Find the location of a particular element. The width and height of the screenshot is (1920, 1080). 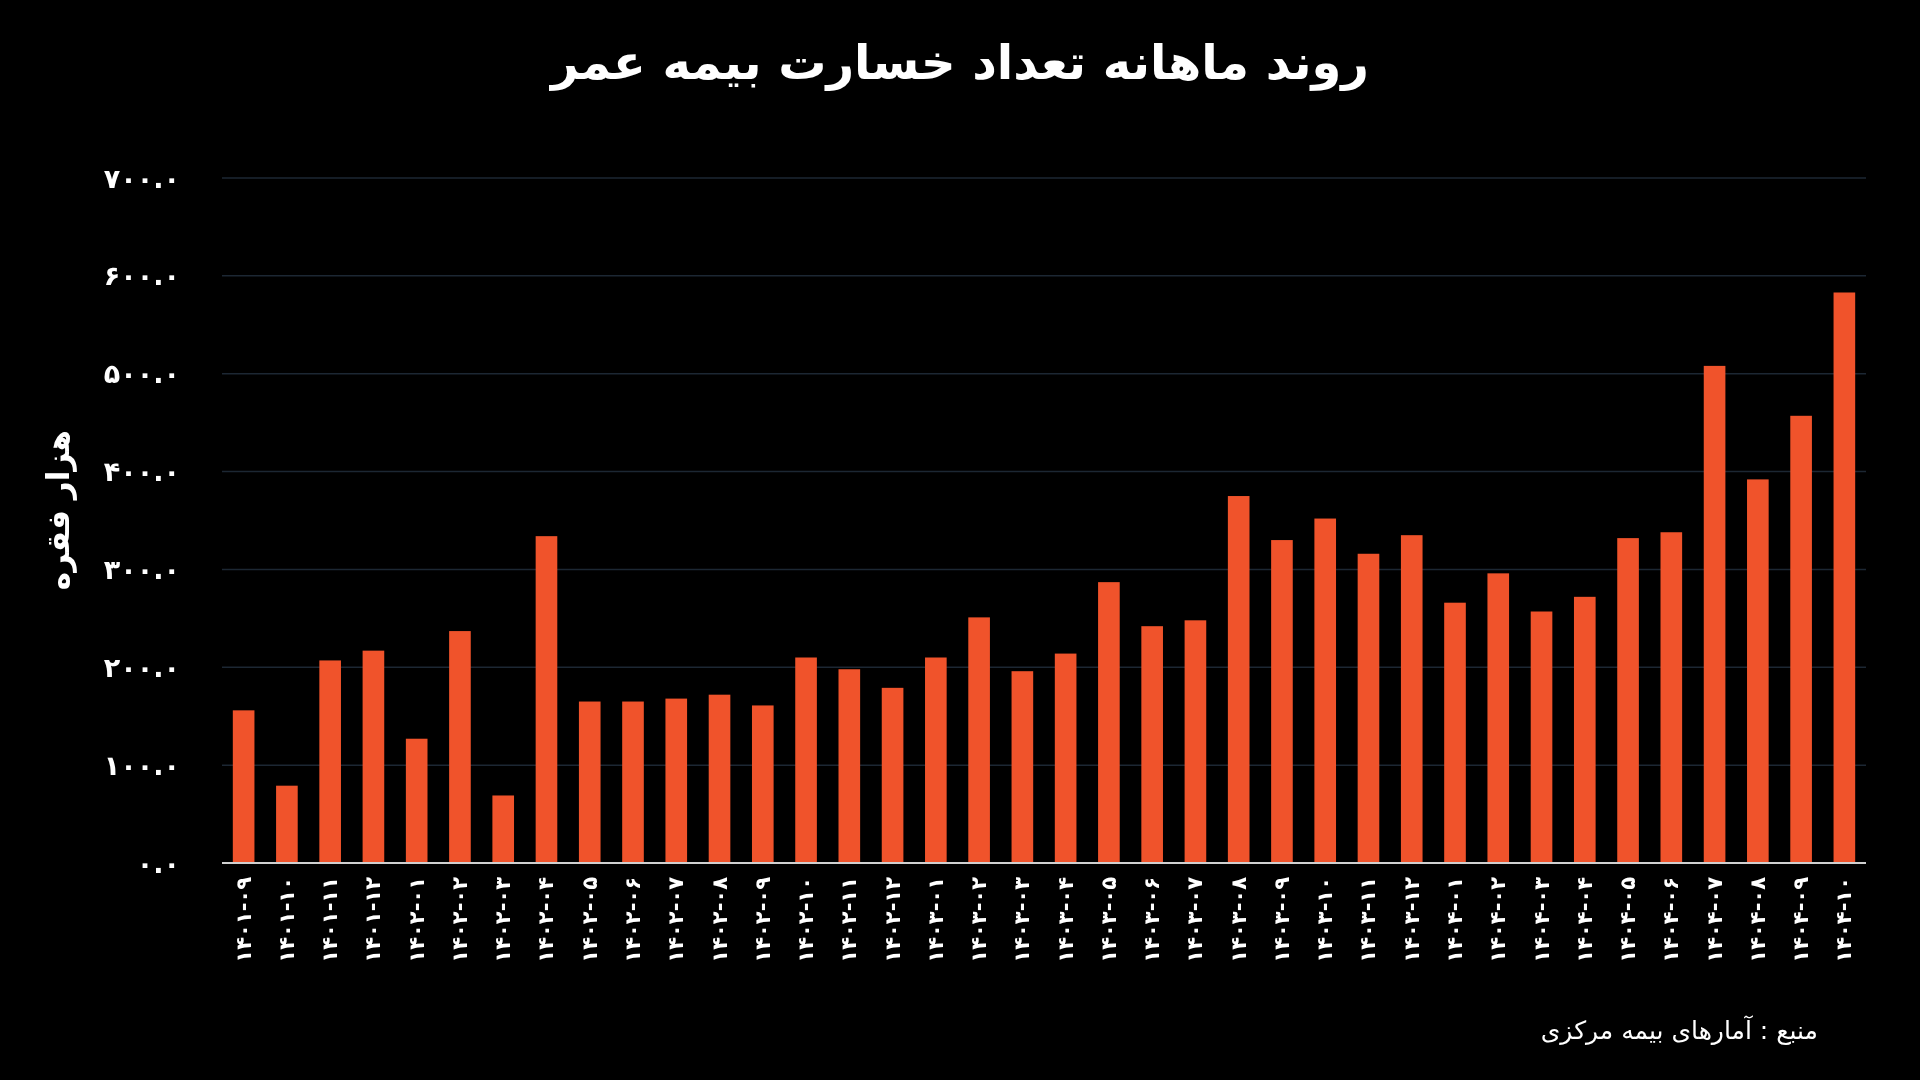

x-tick-label: ۱۴۰۳-۰۲ is located at coordinates (979, 919).